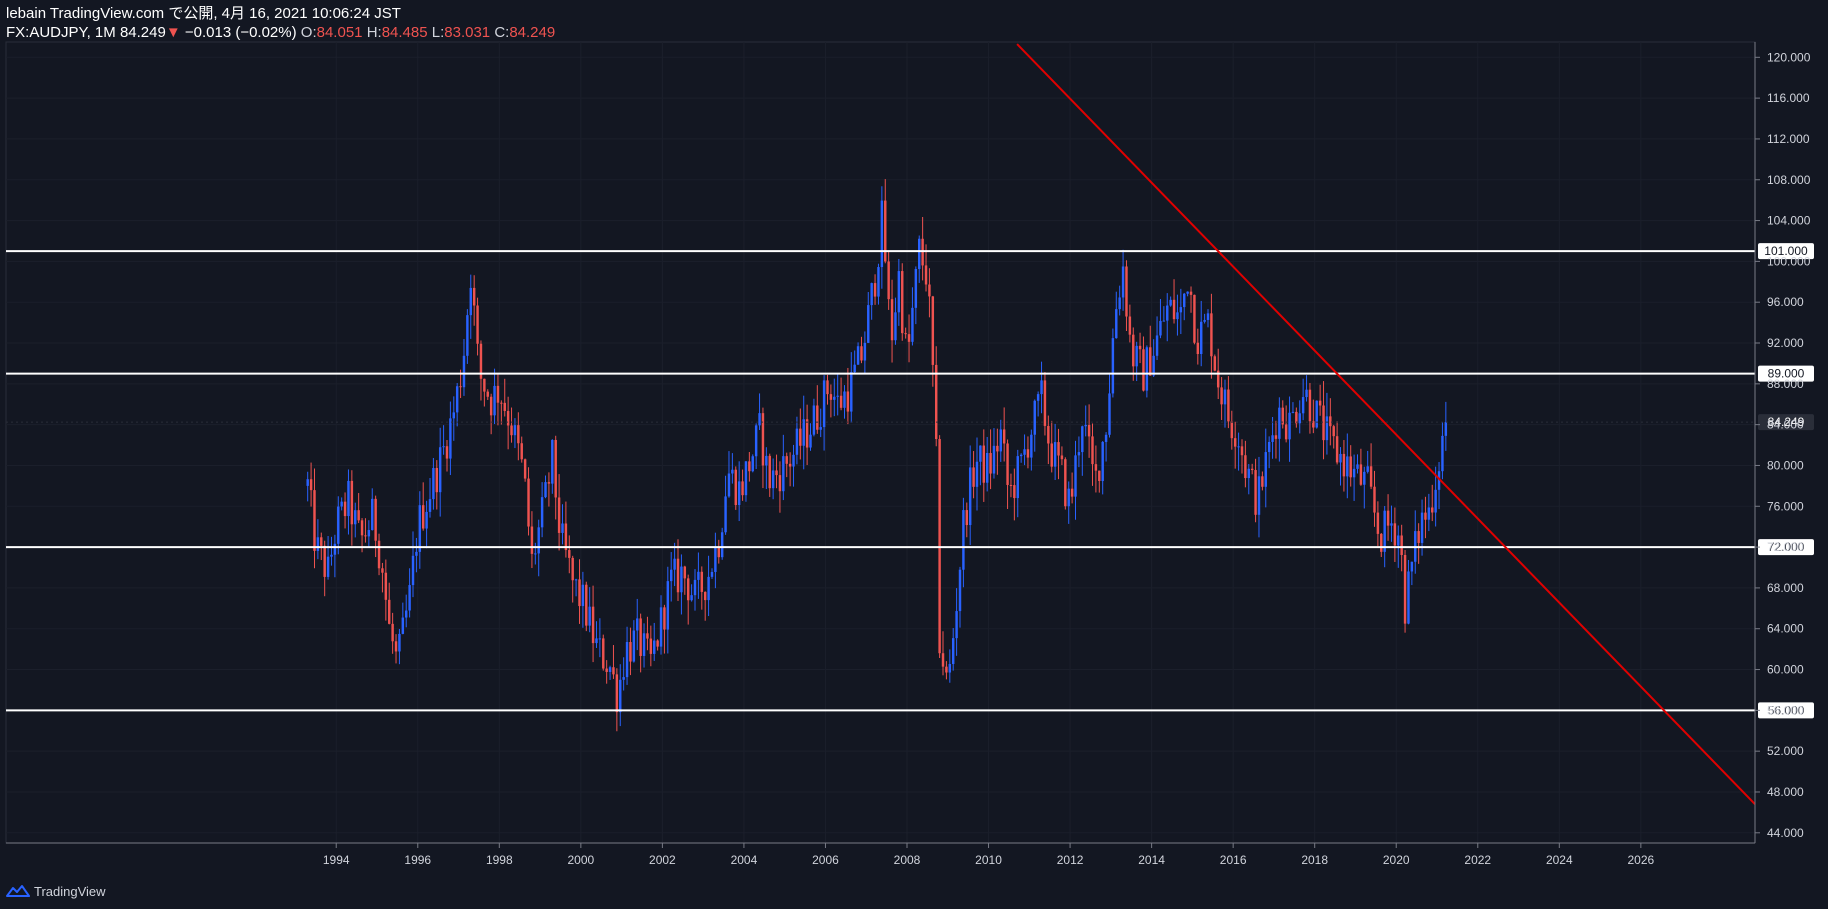  Describe the element at coordinates (240, 32) in the screenshot. I see `change-value: −0.013 (−0.02%)` at that location.